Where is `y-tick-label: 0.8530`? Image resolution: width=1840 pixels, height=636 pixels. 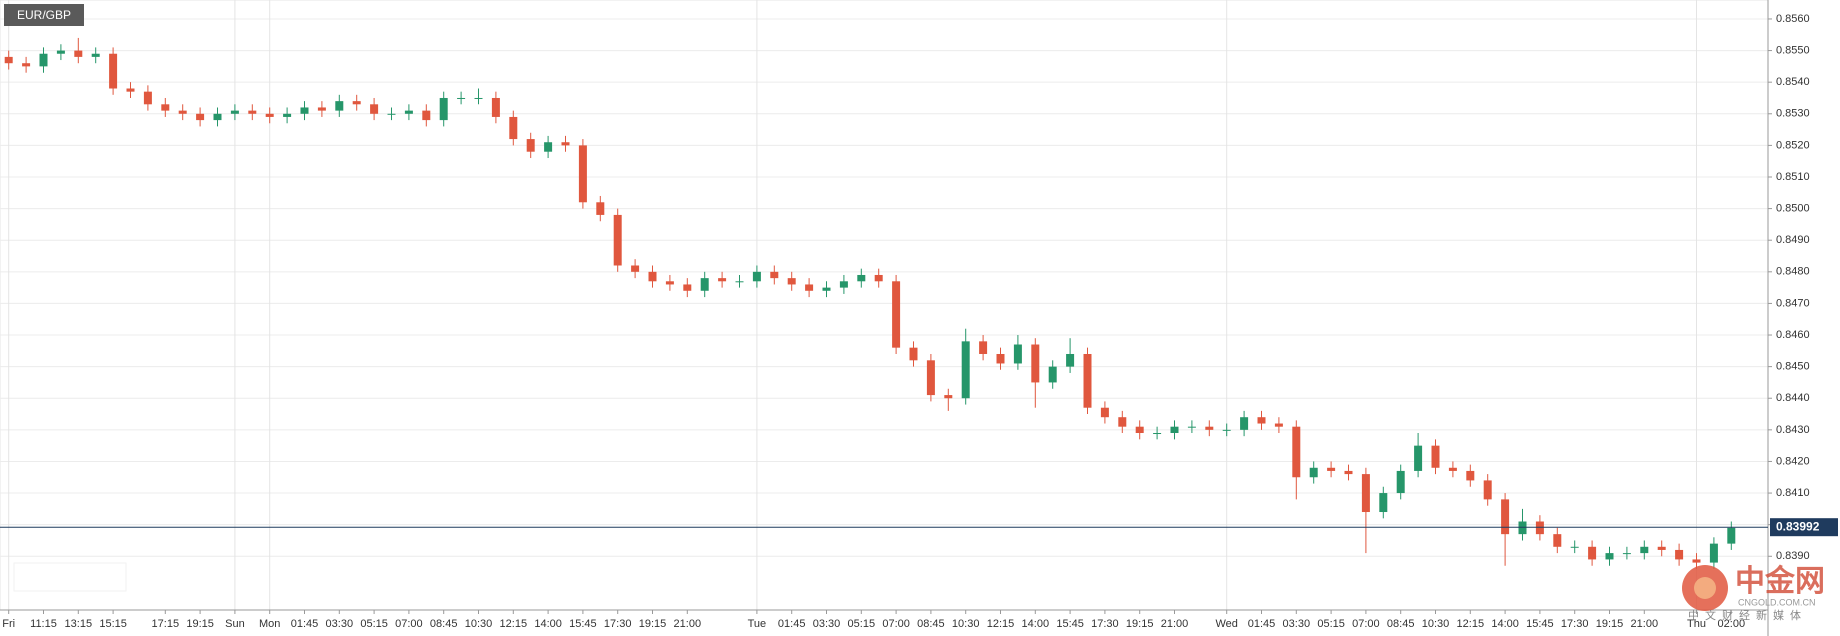
y-tick-label: 0.8530 is located at coordinates (1793, 114).